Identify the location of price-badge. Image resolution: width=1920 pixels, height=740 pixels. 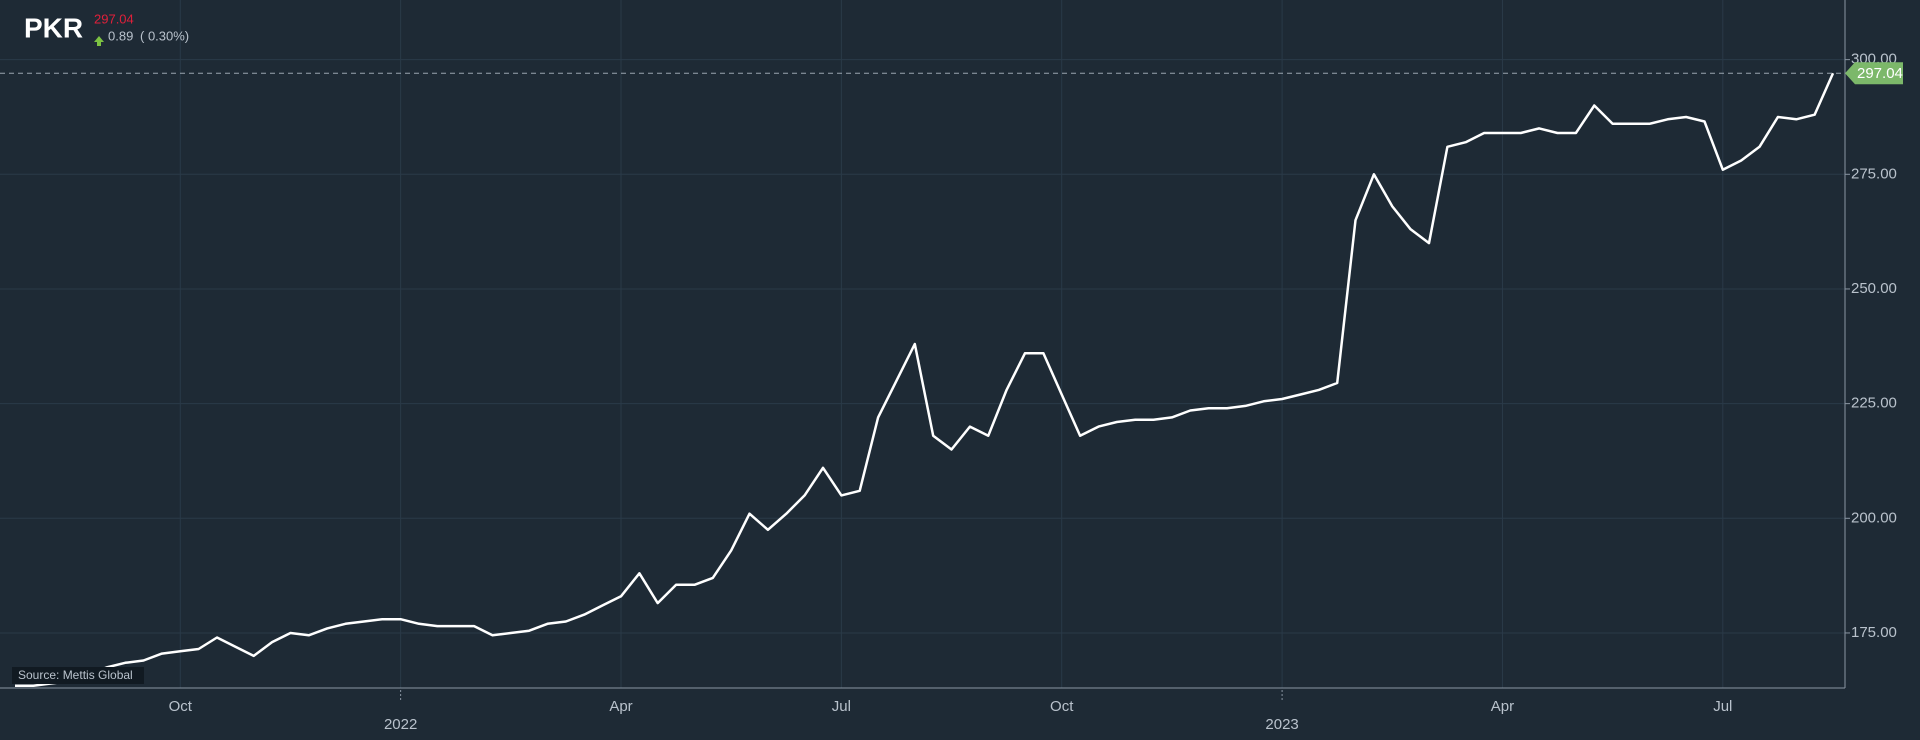
(1874, 73).